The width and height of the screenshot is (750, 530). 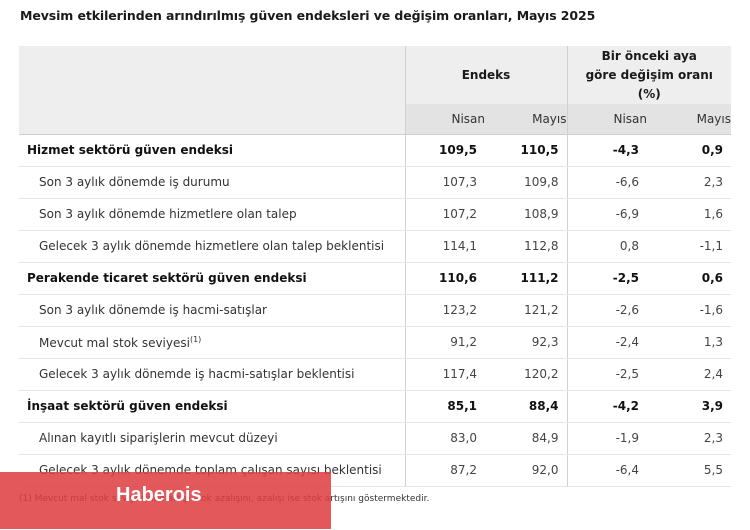 I want to click on value-change-nisan: -4,3, so click(x=606, y=150).